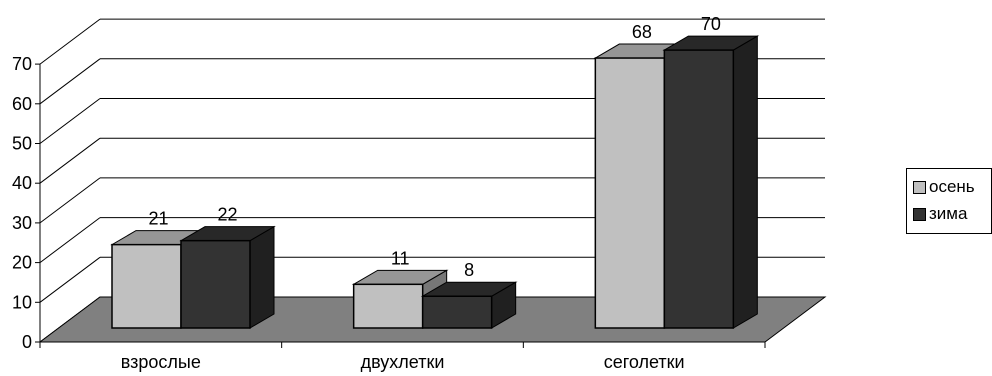 This screenshot has height=376, width=992. I want to click on y-tick-label: 20, so click(22, 263).